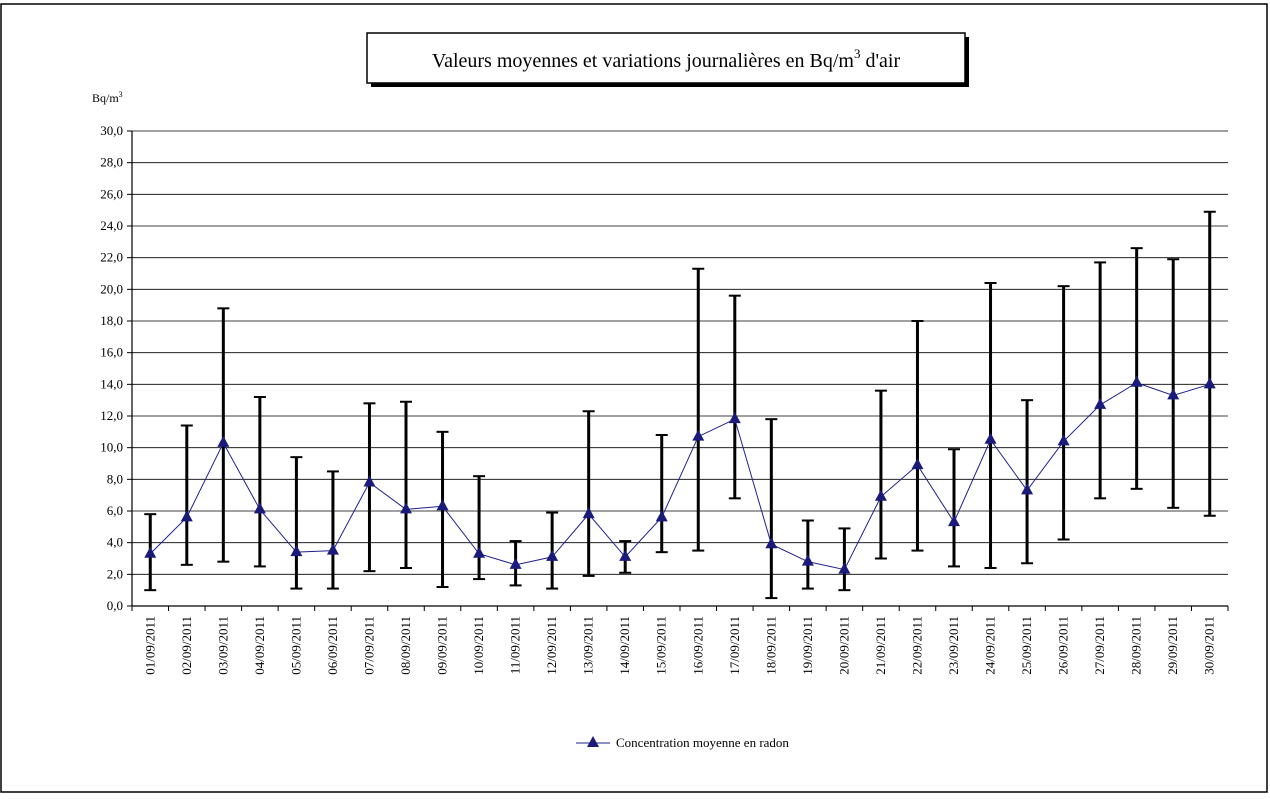 The image size is (1270, 799). Describe the element at coordinates (111, 415) in the screenshot. I see `y-tick-label: 12,0` at that location.